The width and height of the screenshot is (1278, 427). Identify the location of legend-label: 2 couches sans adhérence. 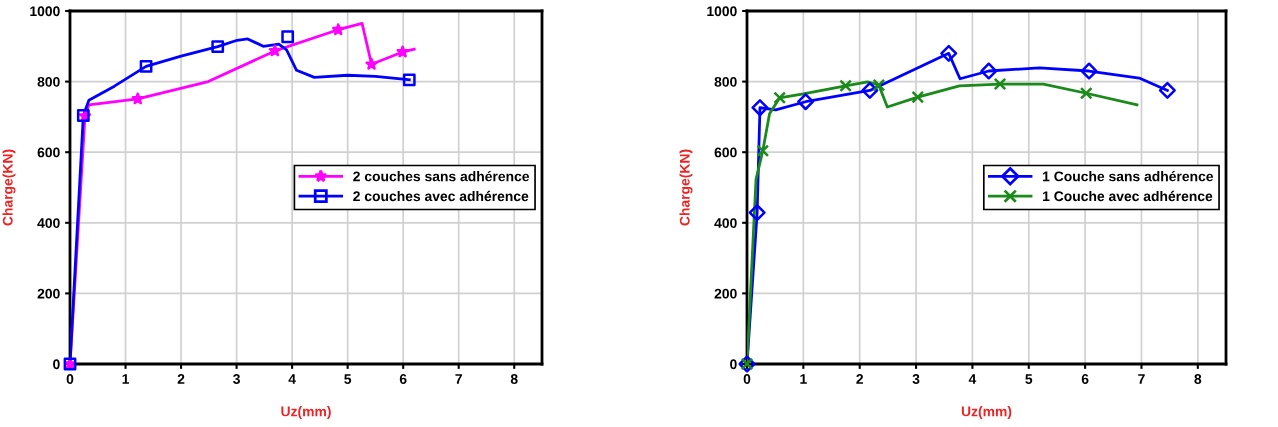
(441, 176).